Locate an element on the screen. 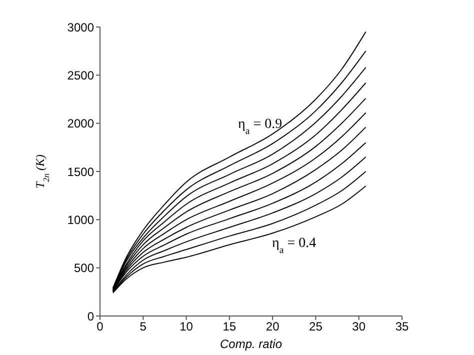  y-tick-label: 1500 is located at coordinates (80, 171).